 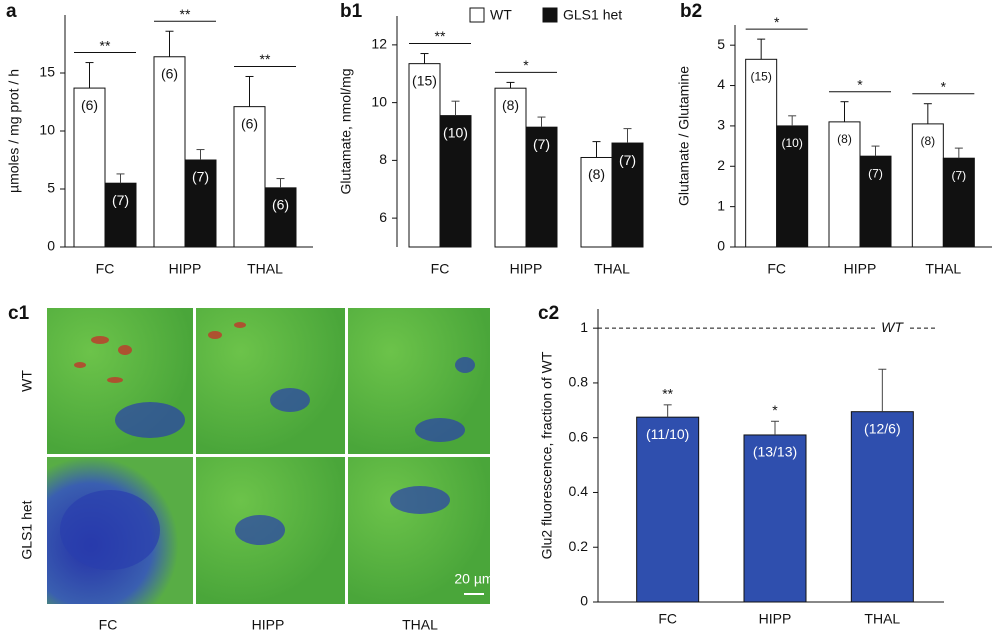 I want to click on y-axis-title: Glutamate, nmol/mg, so click(x=346, y=131).